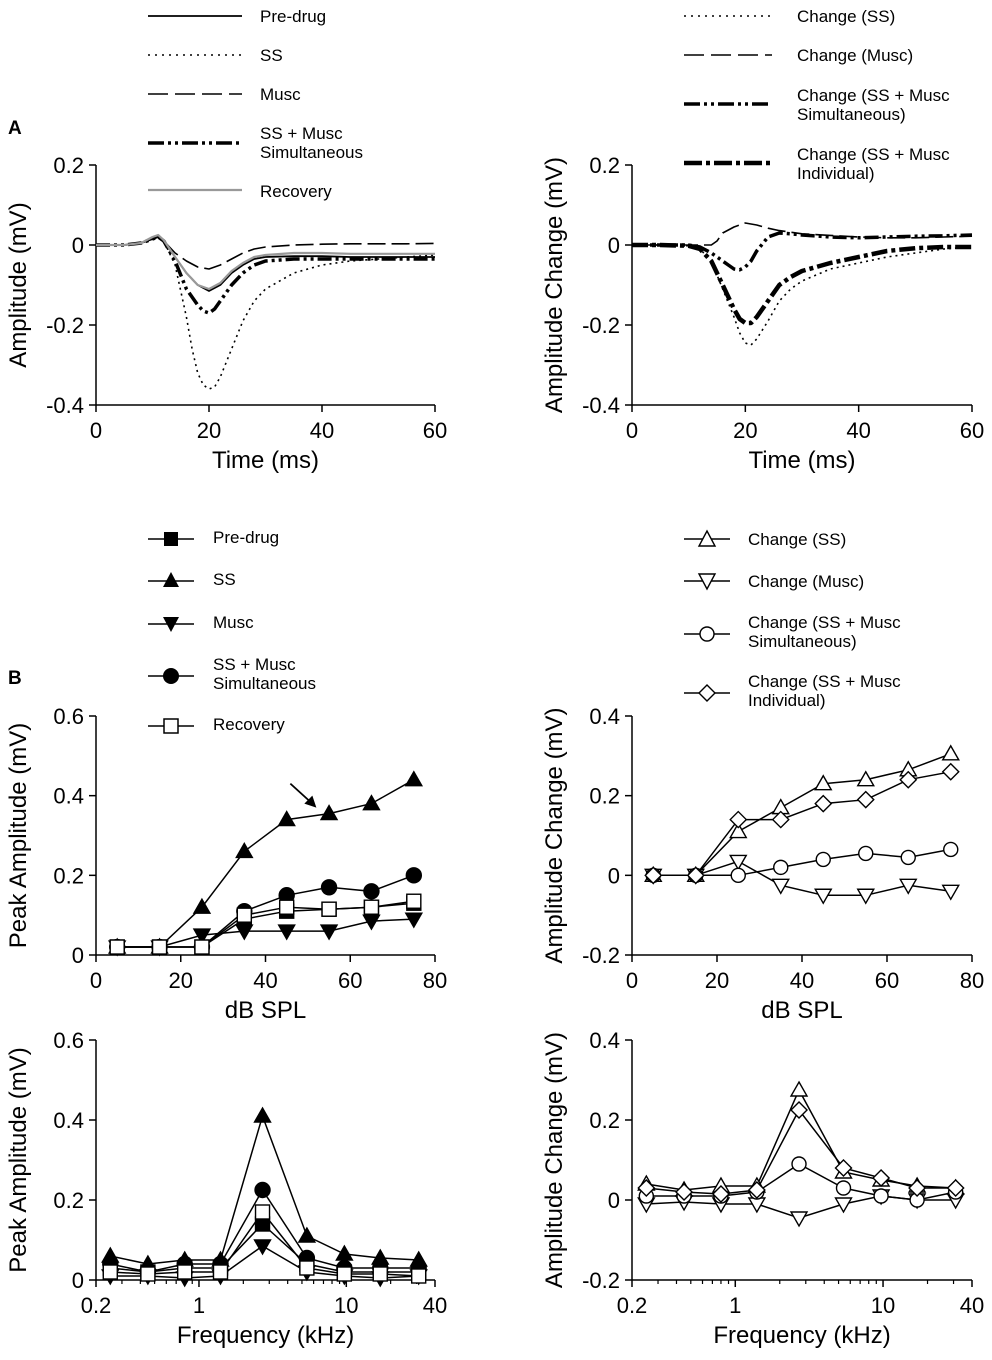 Image resolution: width=992 pixels, height=1360 pixels. What do you see at coordinates (301, 133) in the screenshot?
I see `legend-a-left-ssmusc: SS + Musc` at bounding box center [301, 133].